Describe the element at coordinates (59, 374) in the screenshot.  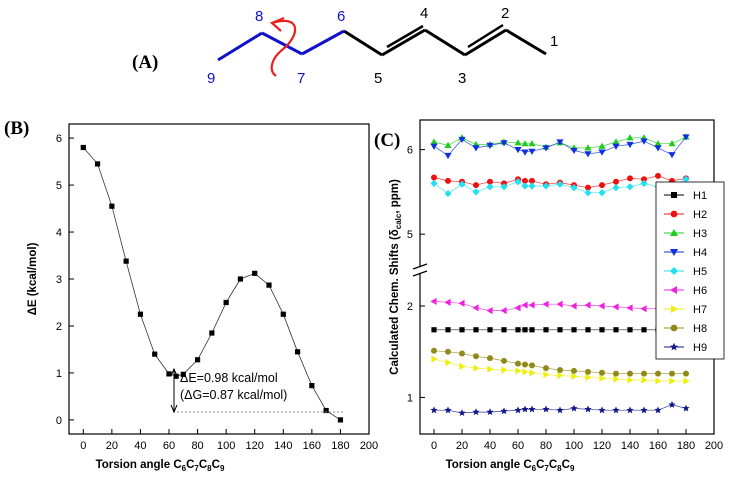
I see `chart-b-y-tick-label: 1` at that location.